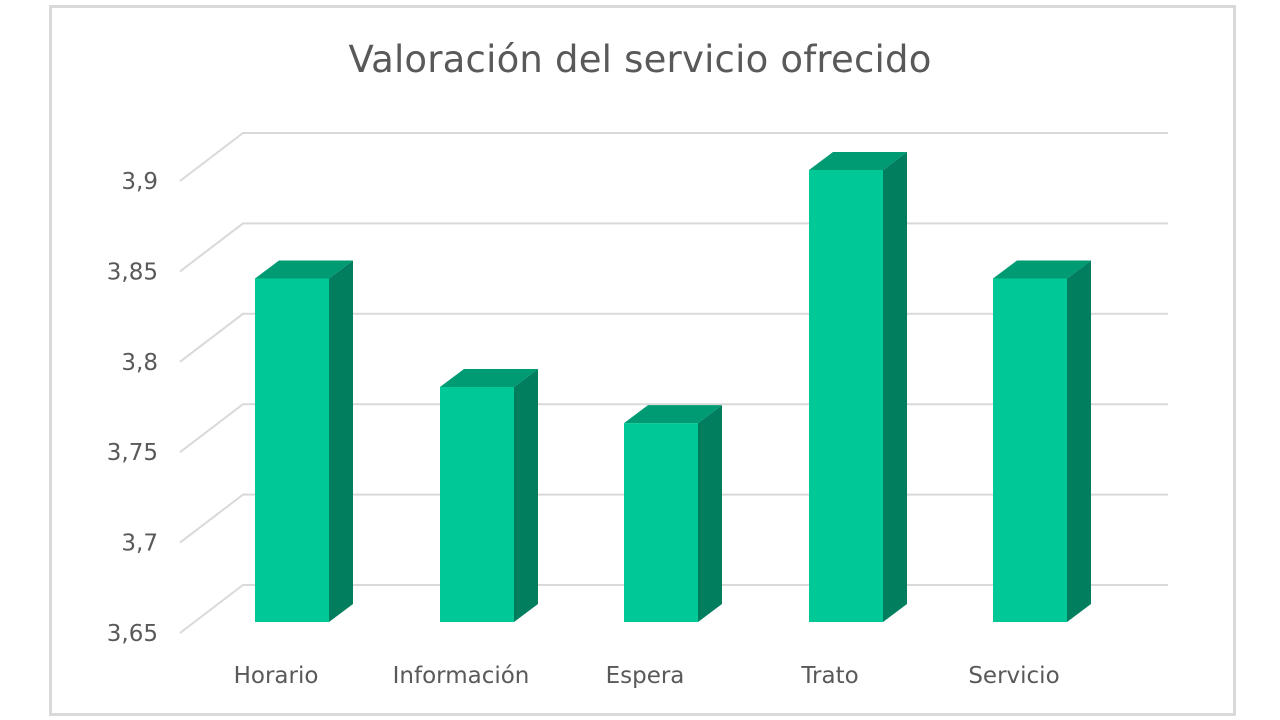  I want to click on x-tick-label: Información, so click(461, 676).